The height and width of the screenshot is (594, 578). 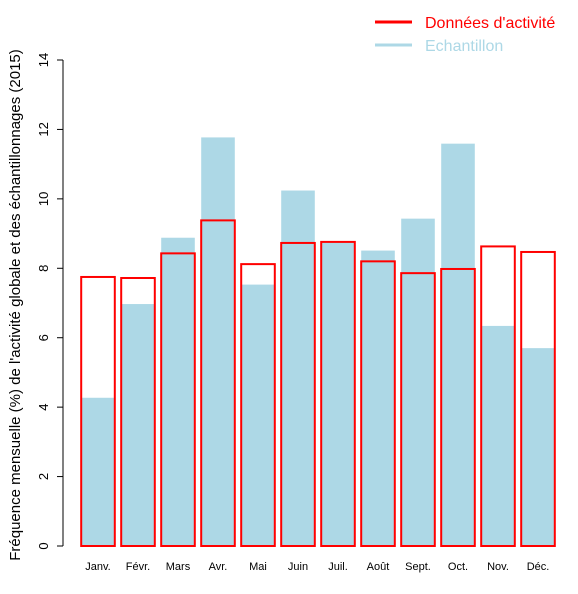 I want to click on legend-label-activity: Données d'activité, so click(x=490, y=23).